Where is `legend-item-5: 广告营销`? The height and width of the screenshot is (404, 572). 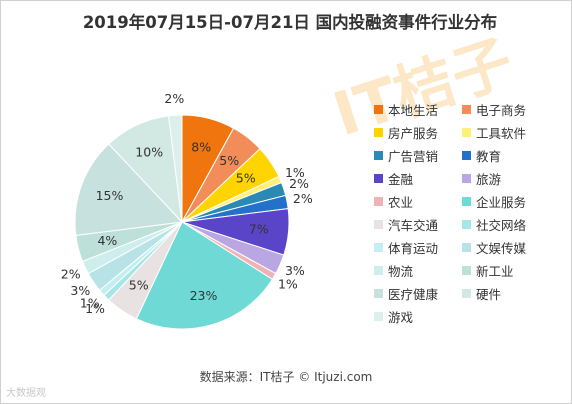 legend-item-5: 广告营销 is located at coordinates (406, 155).